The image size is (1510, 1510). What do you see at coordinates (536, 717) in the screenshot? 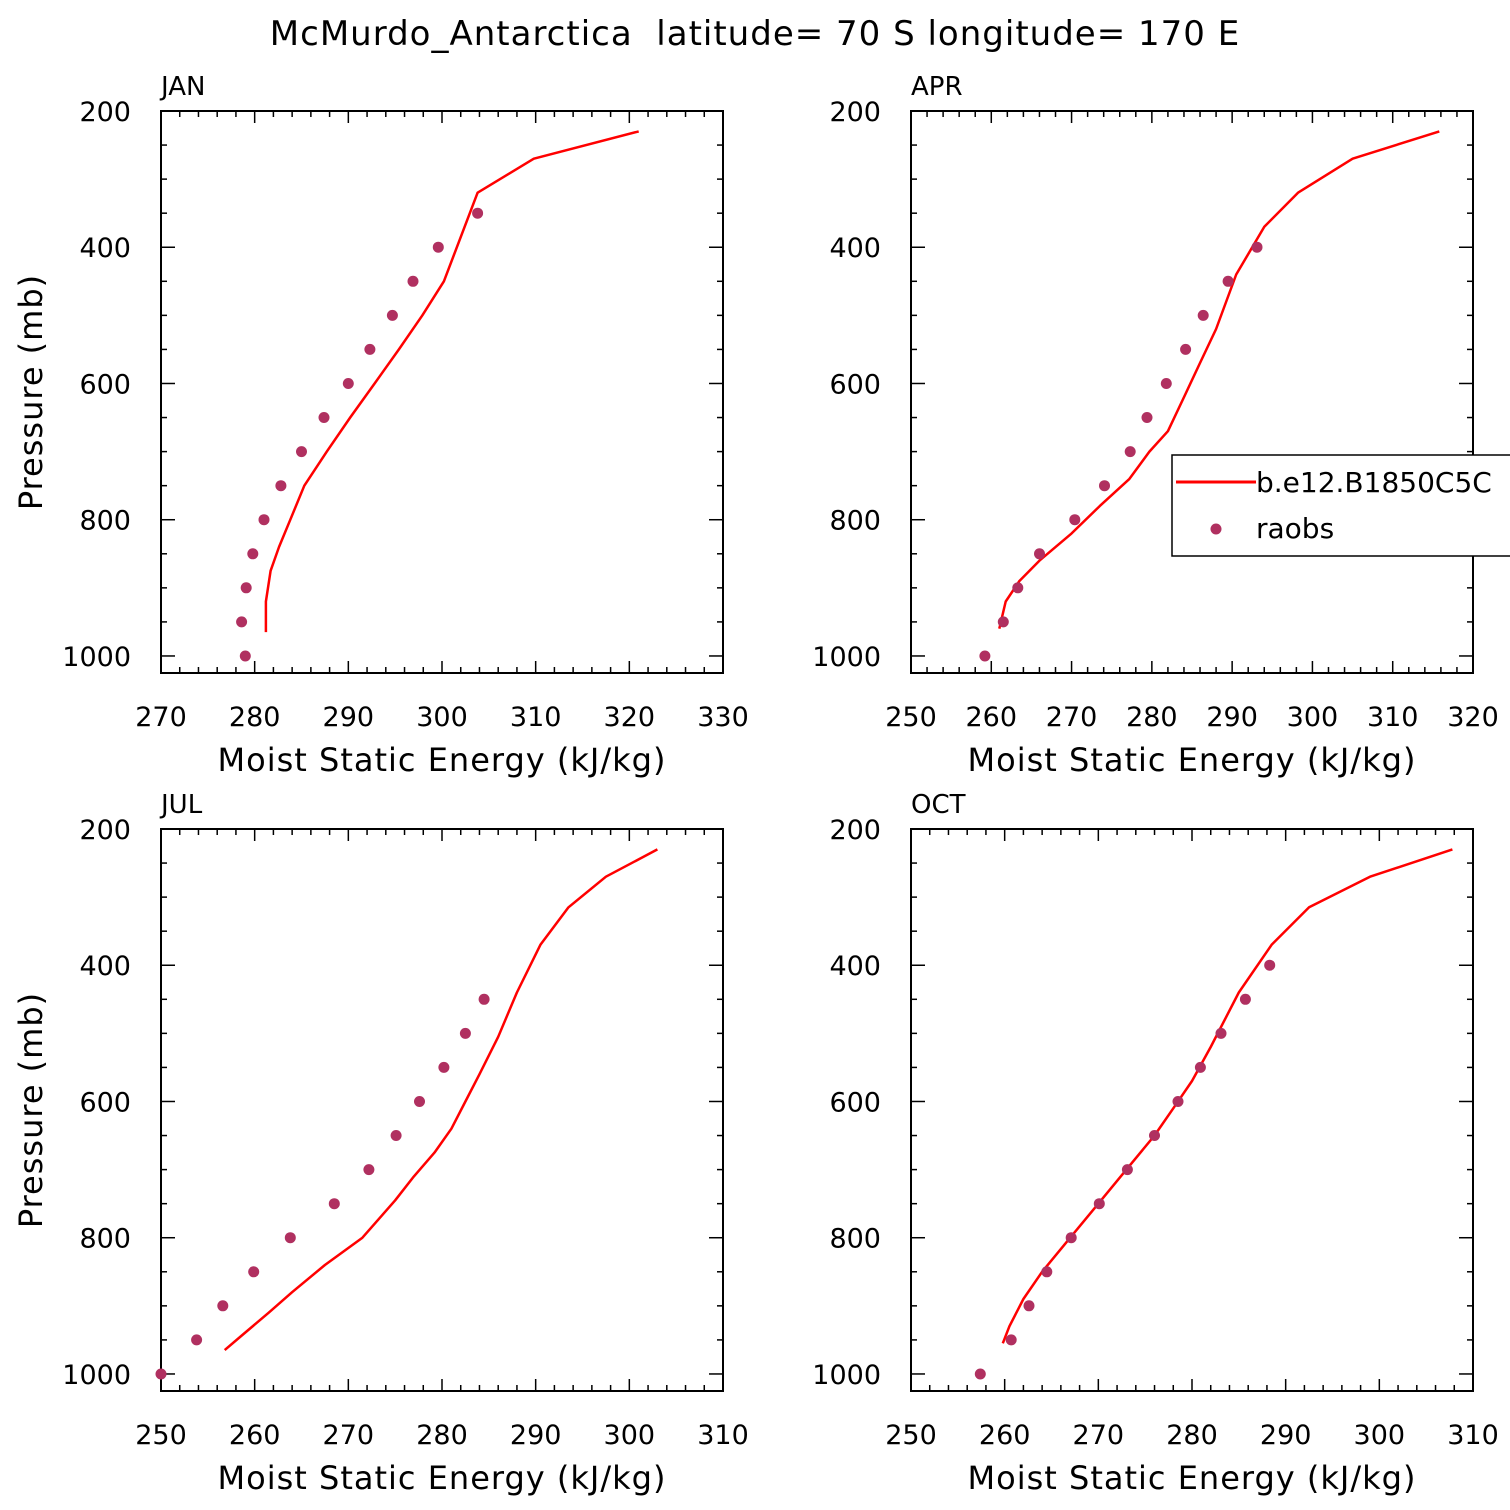
I see `x-tick-label-jan: 310` at bounding box center [536, 717].